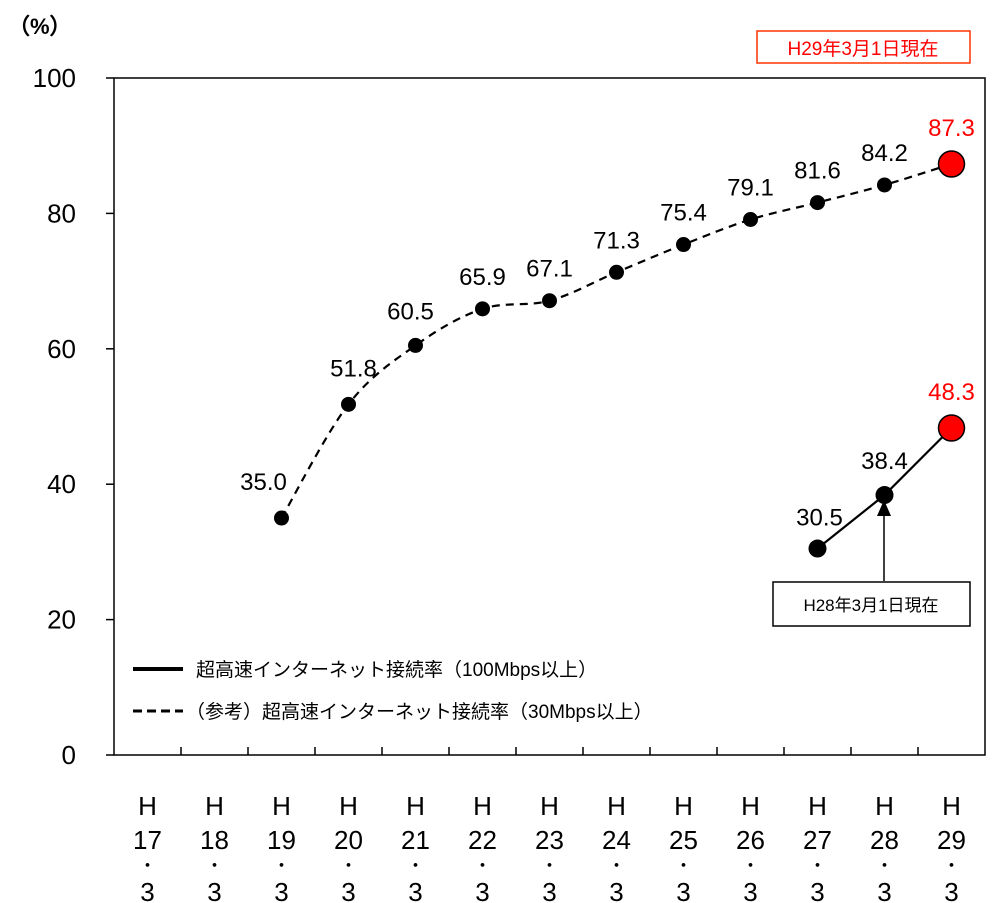 This screenshot has width=994, height=903. Describe the element at coordinates (750, 187) in the screenshot. I see `data-label: 79.1` at that location.